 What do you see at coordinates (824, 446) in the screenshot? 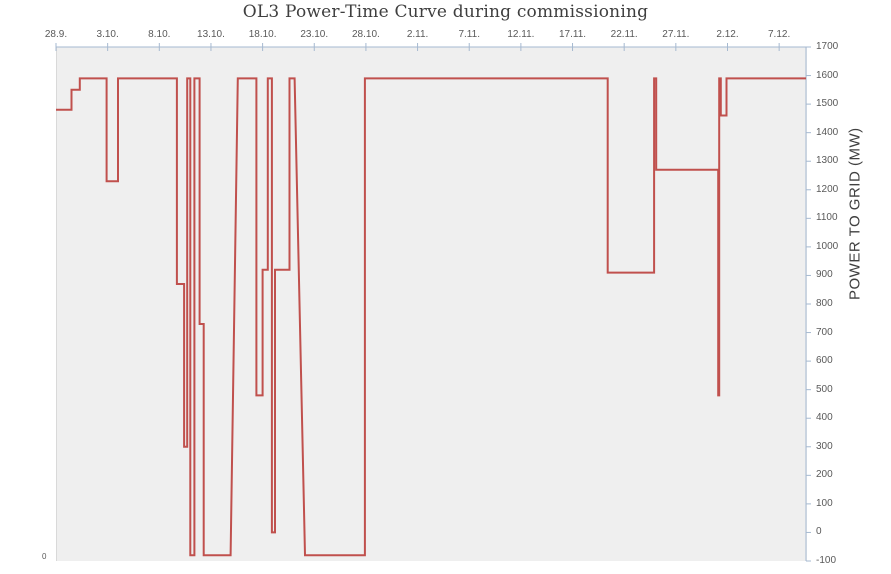
I see `y-tick-label: 300` at bounding box center [824, 446].